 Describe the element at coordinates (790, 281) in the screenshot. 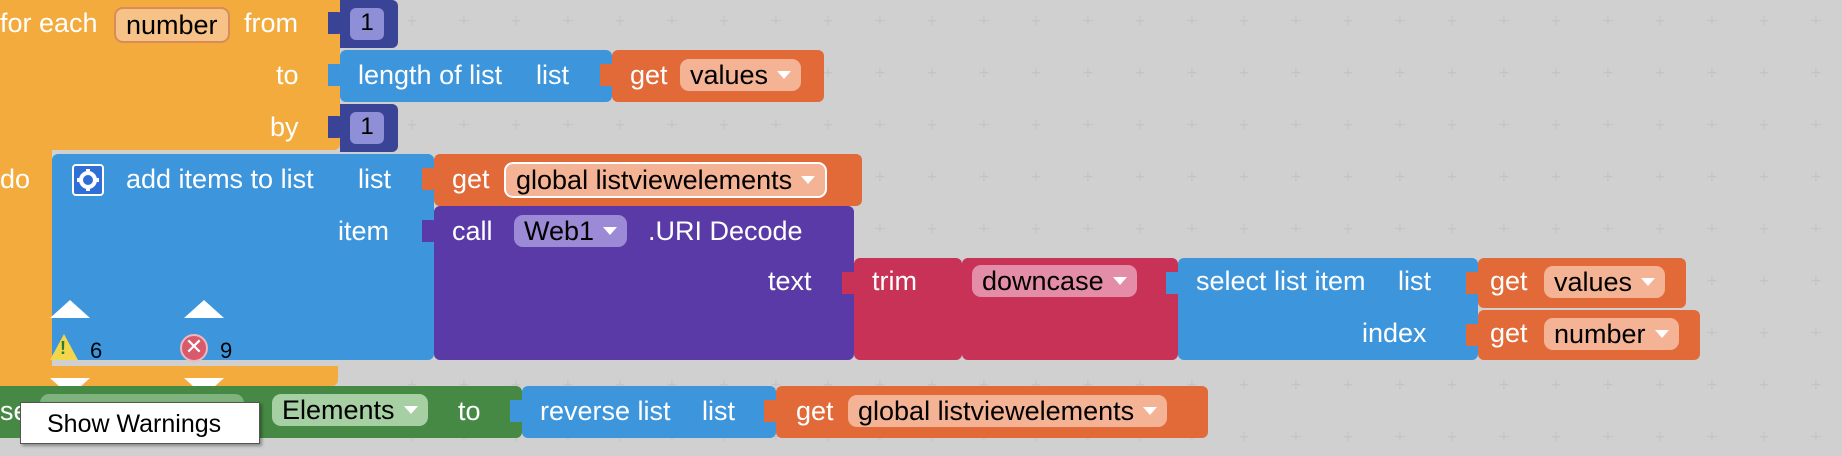

I see `text-socket-label: text` at that location.